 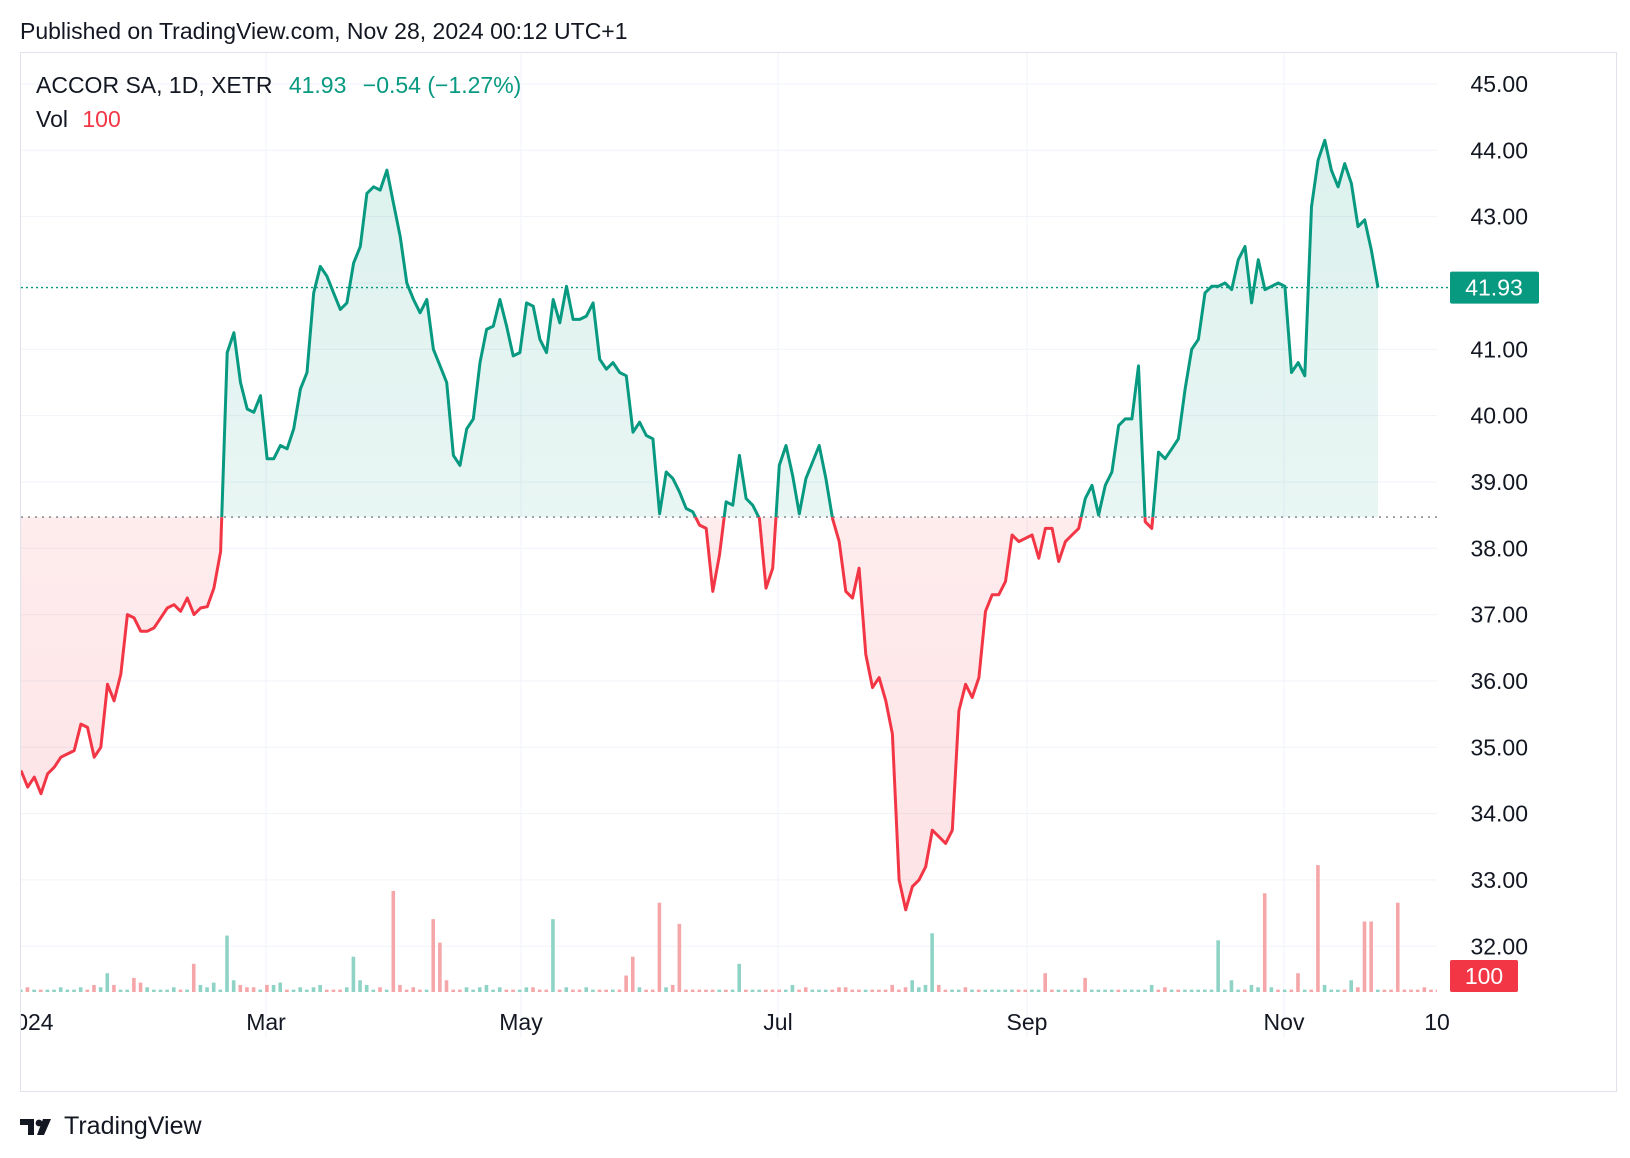 What do you see at coordinates (111, 1126) in the screenshot?
I see `tradingview-logo: TradingView` at bounding box center [111, 1126].